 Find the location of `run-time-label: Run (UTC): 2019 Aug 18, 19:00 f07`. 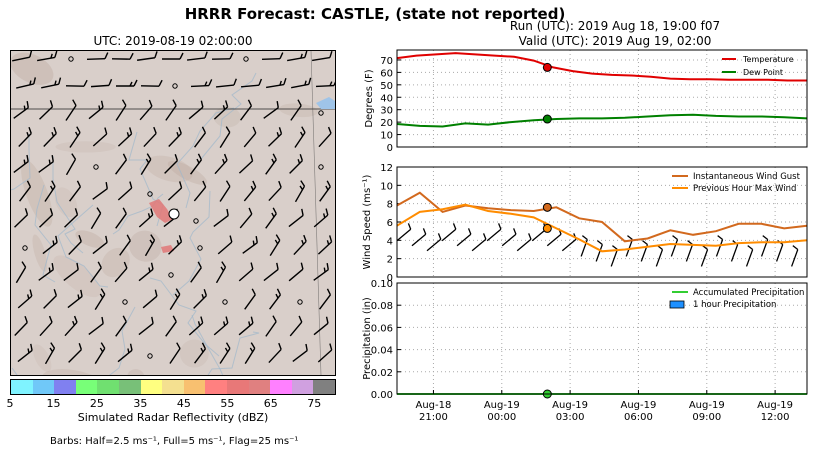

run-time-label: Run (UTC): 2019 Aug 18, 19:00 f07 is located at coordinates (615, 26).